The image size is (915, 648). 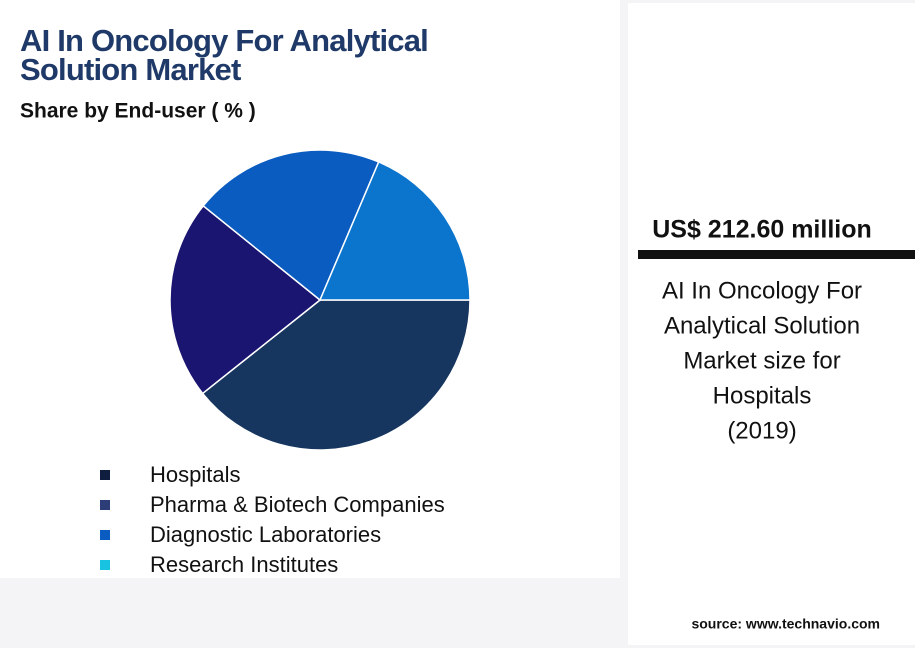 I want to click on chart-subtitle: Share by End-user ( % ), so click(x=138, y=111).